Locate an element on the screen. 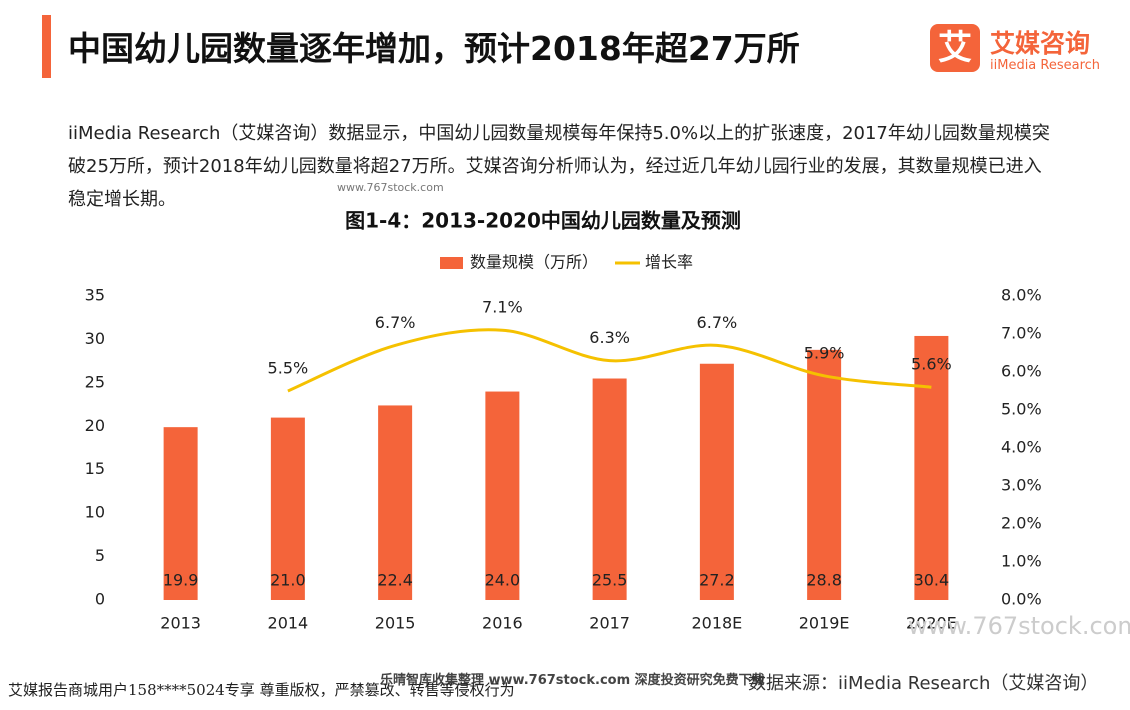 This screenshot has height=710, width=1130. source: 数据来源：iiMedia Research（艾媒咨询） is located at coordinates (923, 683).